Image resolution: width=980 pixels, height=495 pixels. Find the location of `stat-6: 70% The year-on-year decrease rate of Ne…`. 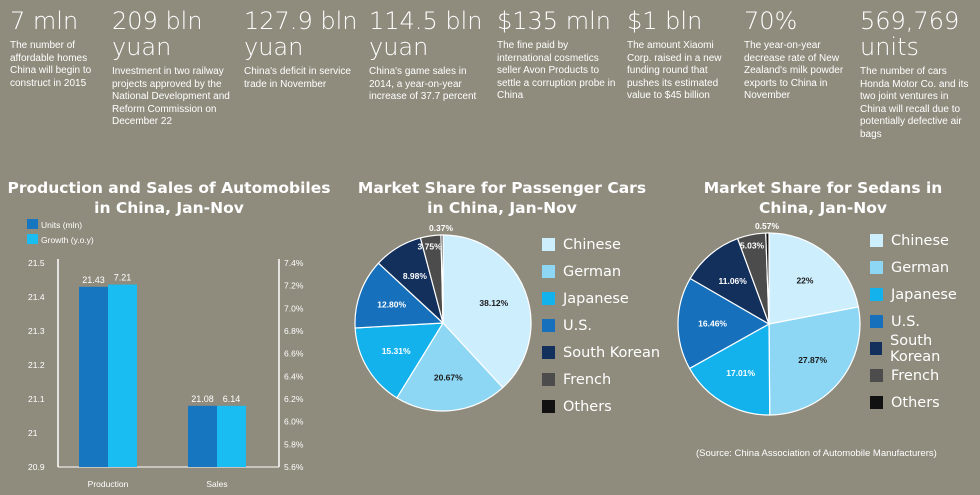

stat-6: 70% The year-on-year decrease rate of Ne… is located at coordinates (798, 55).